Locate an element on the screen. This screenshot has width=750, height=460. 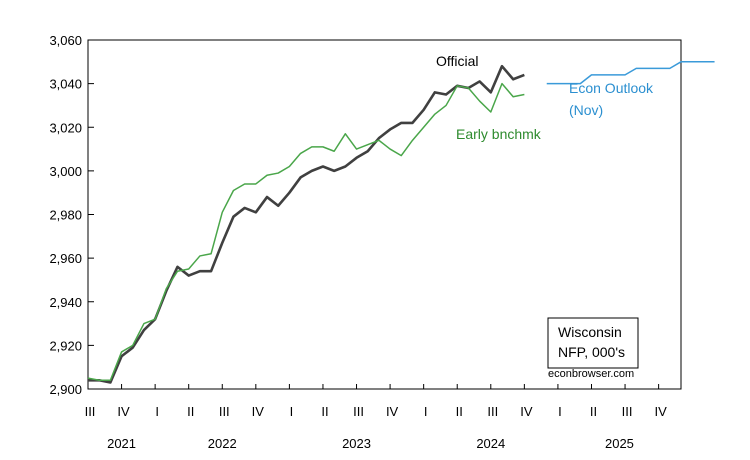
year-label: 2022 is located at coordinates (222, 443).